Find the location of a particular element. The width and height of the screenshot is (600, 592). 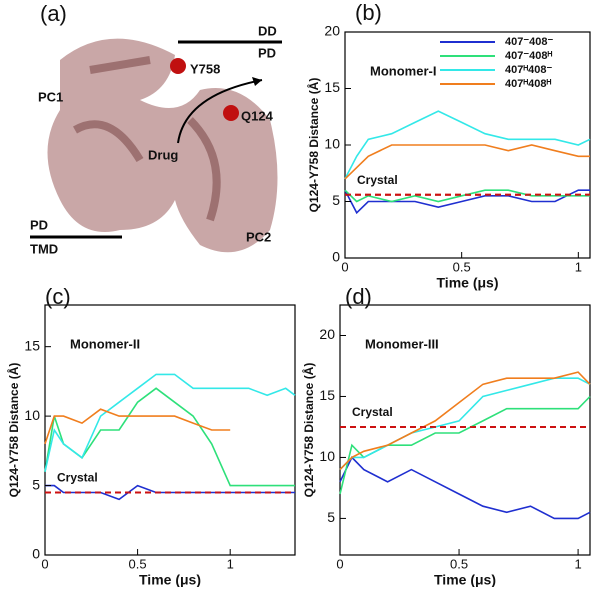

chart-title: Monomer-I is located at coordinates (403, 70).